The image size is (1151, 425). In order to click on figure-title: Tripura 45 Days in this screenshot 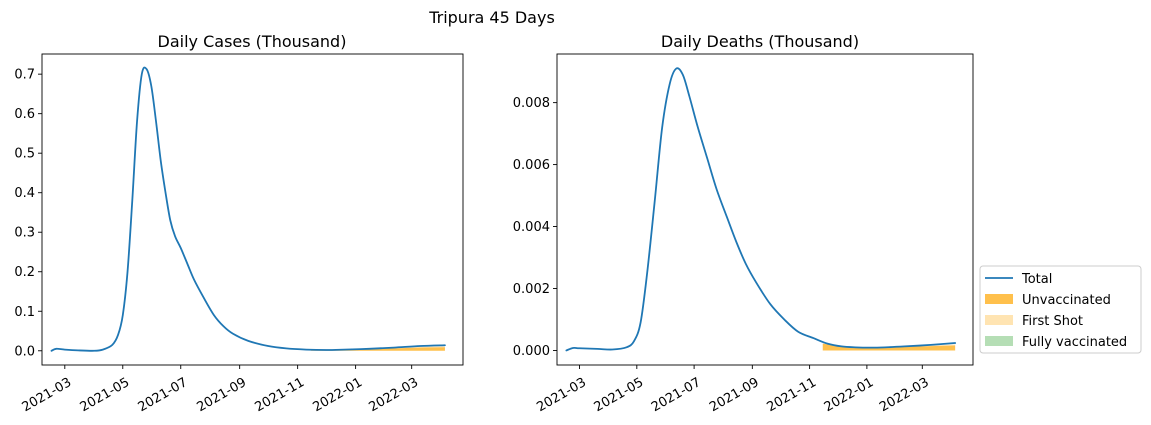, I will do `click(491, 17)`.